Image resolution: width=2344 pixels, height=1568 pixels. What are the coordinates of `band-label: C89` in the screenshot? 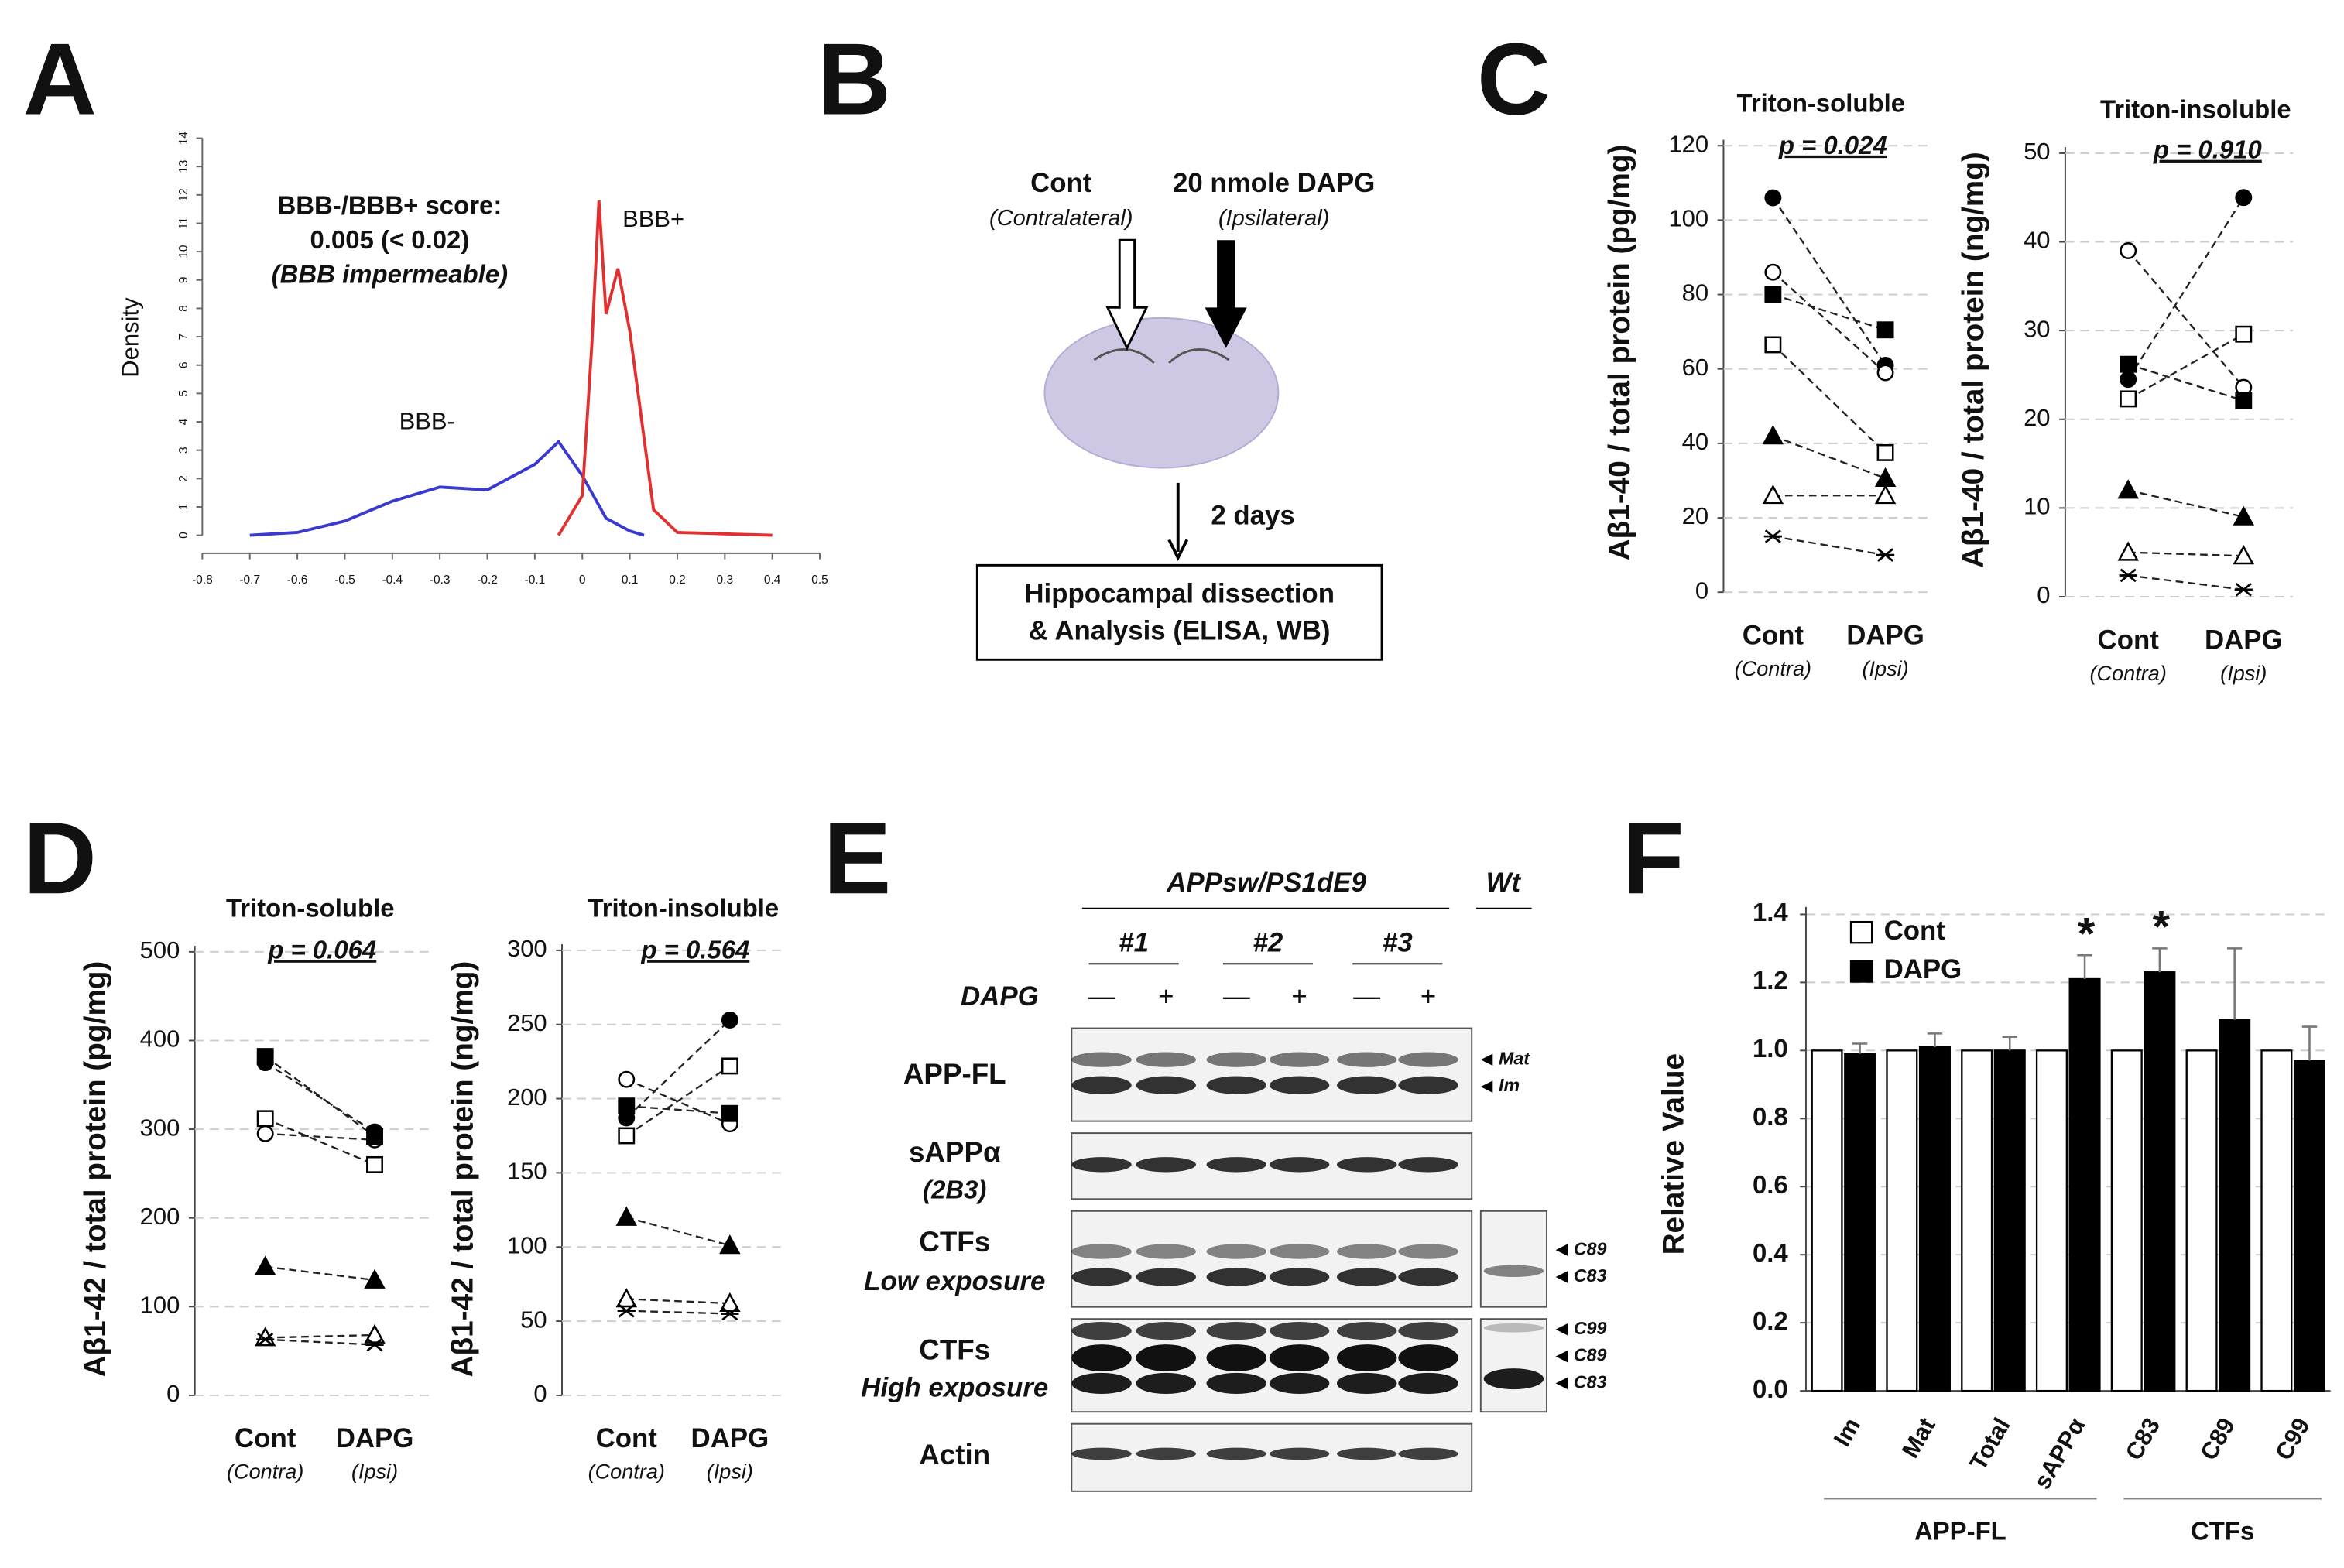 It's located at (1590, 1248).